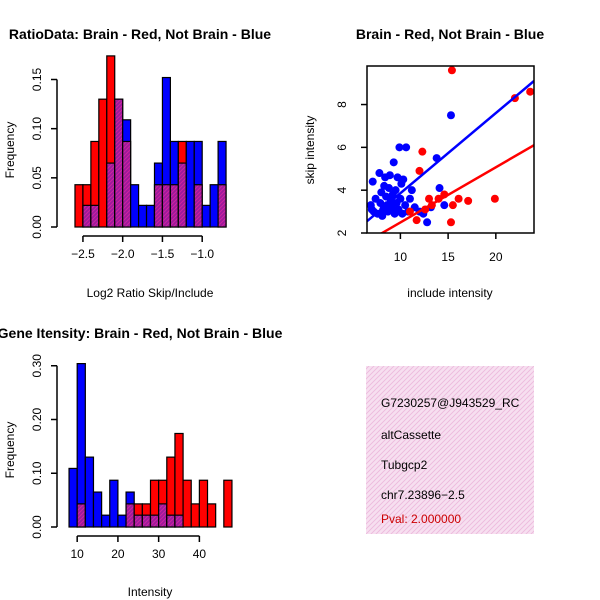  Describe the element at coordinates (450, 34) in the screenshot. I see `scatter-title: Brain - Red, Not Brain - Blue` at that location.